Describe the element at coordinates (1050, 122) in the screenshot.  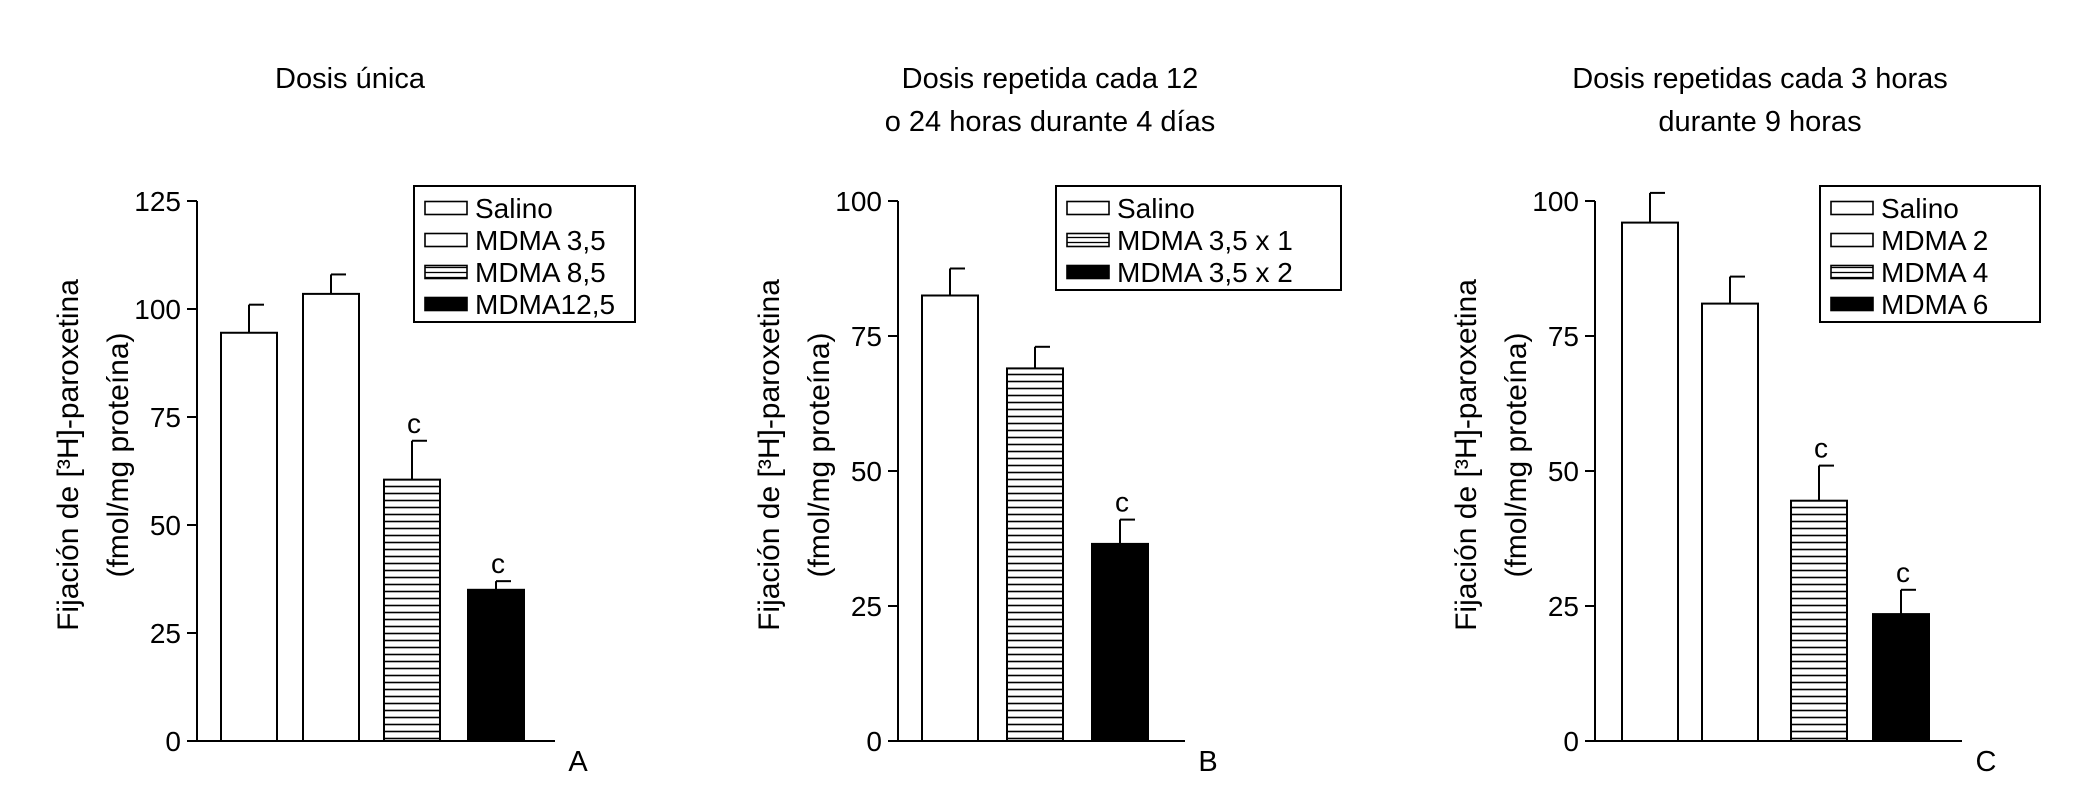
I see `chart-title-line: o 24 horas durante 4 días` at that location.